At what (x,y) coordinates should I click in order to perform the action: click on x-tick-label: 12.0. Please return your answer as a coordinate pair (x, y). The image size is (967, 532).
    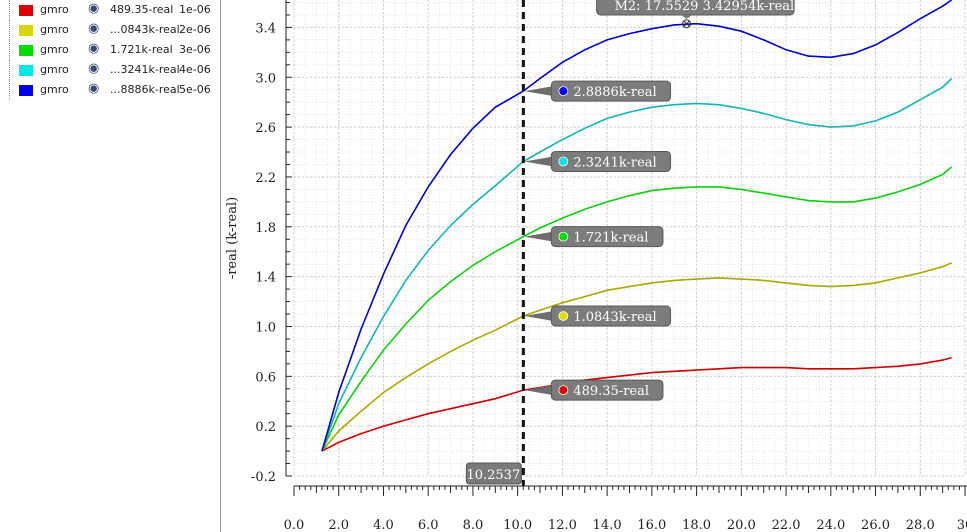
    Looking at the image, I should click on (562, 525).